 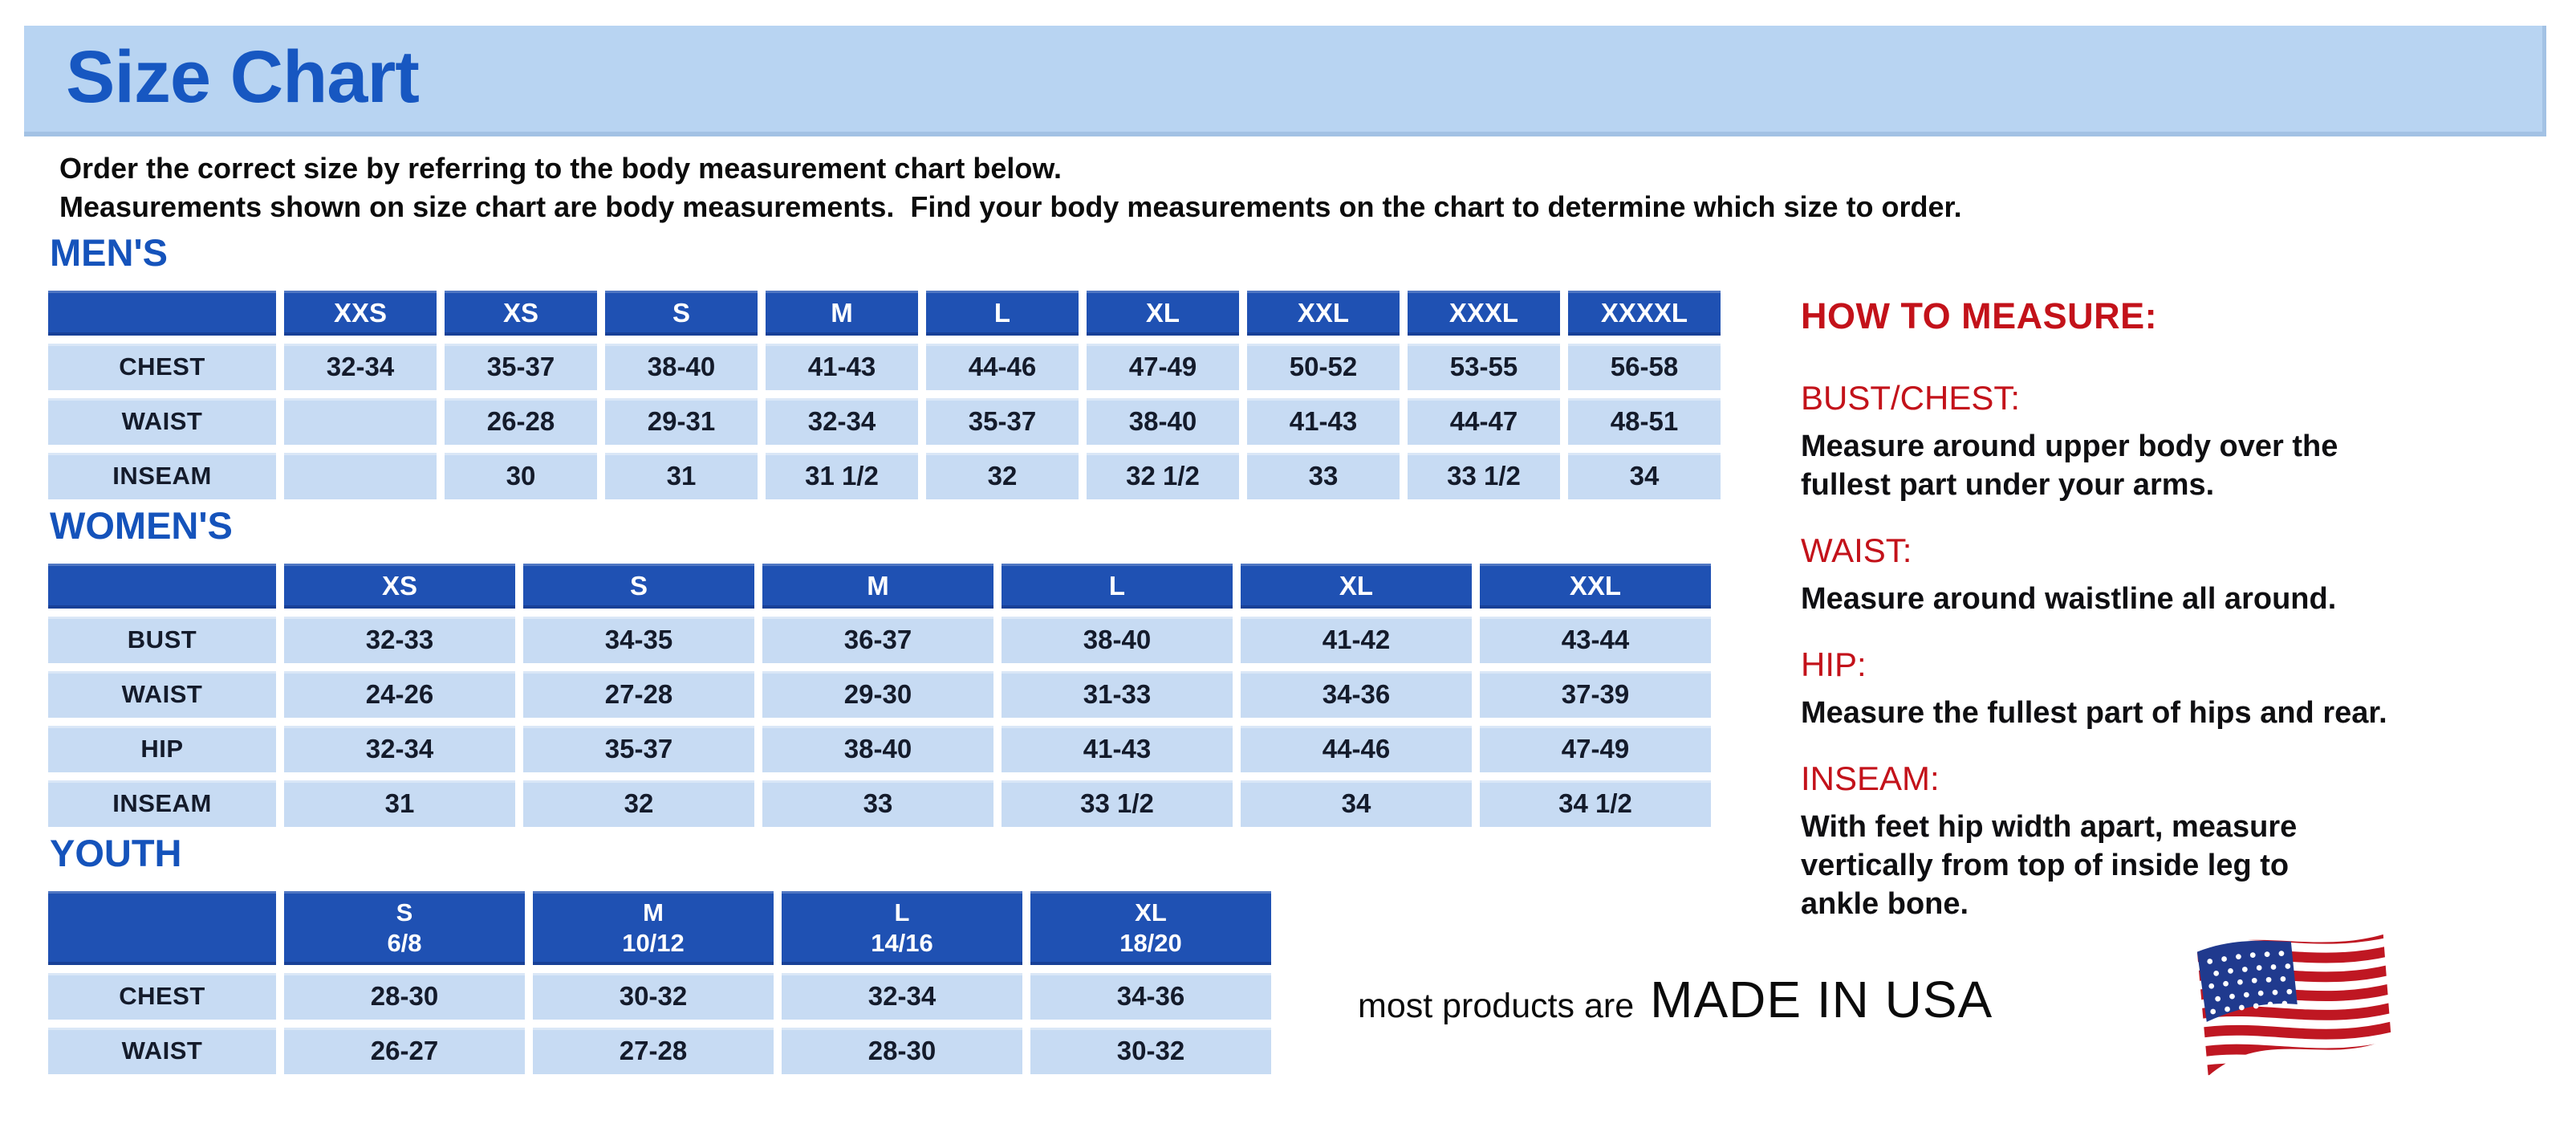 I want to click on value-cell: 29-31, so click(x=681, y=421).